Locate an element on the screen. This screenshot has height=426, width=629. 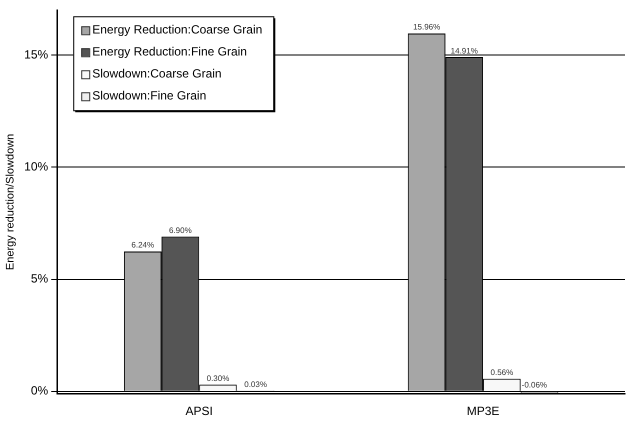
legend-label: Energy Reduction:Fine Grain is located at coordinates (169, 51).